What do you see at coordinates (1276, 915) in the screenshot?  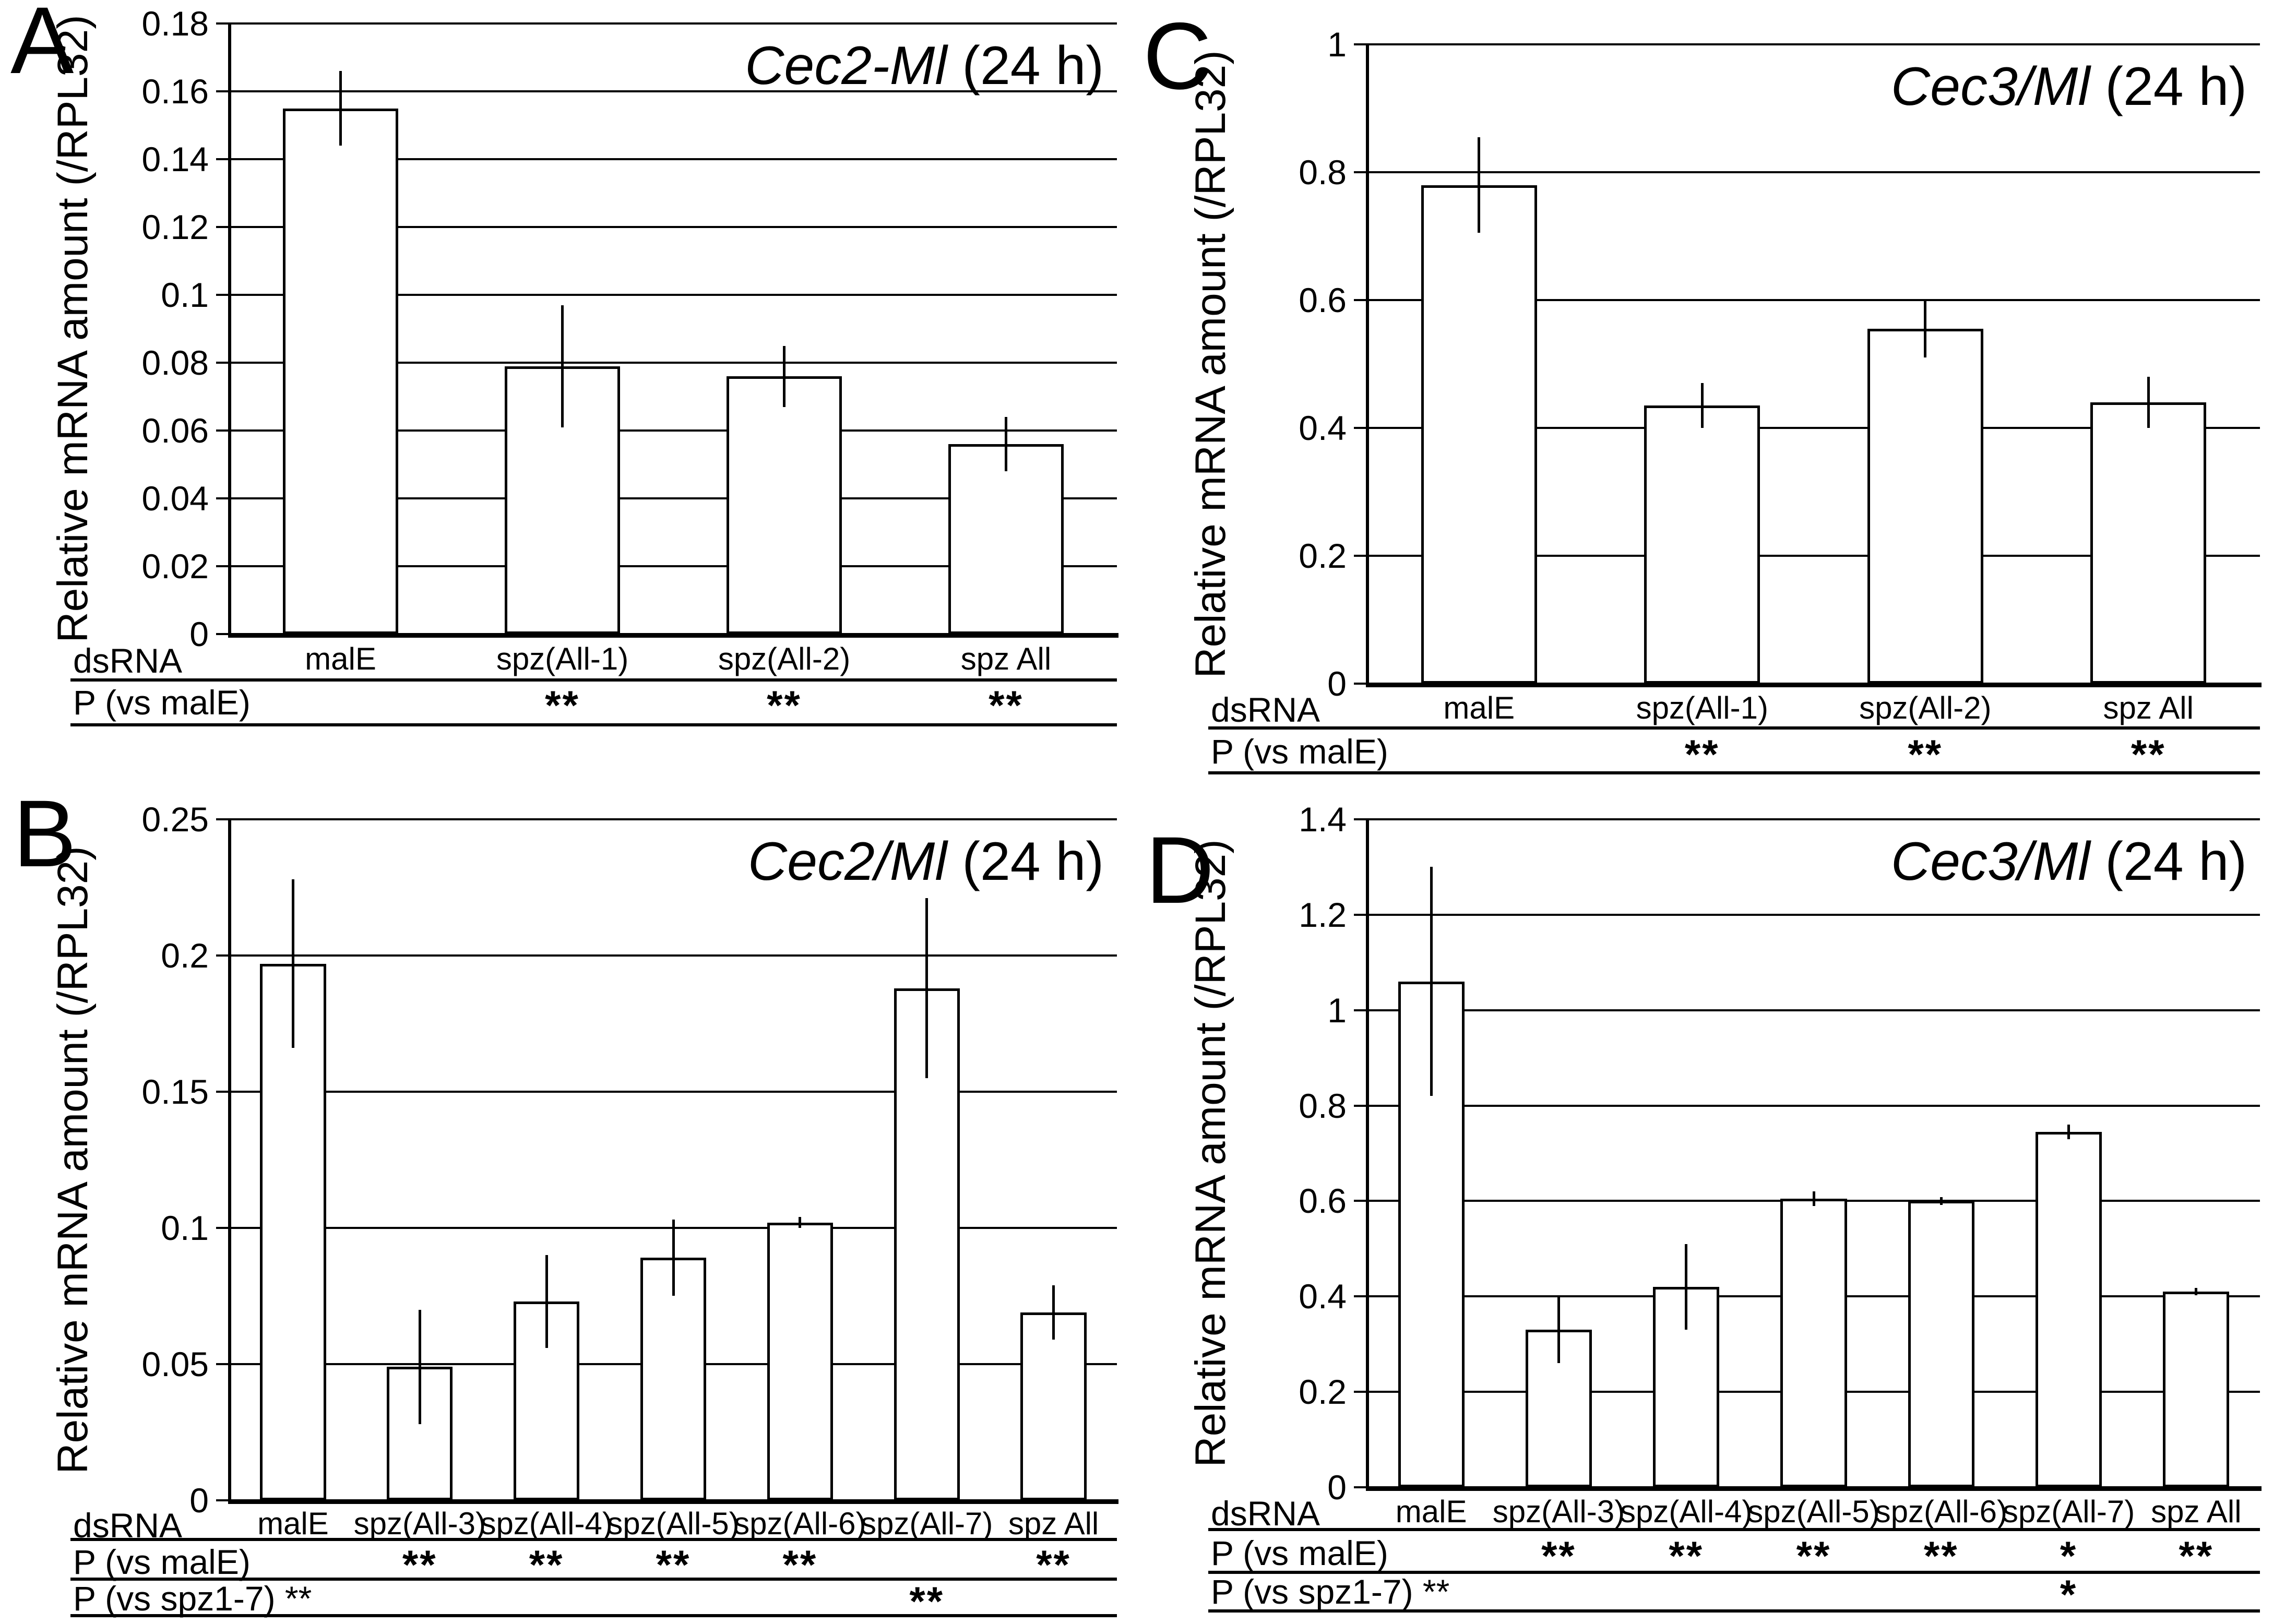 I see `y-tick-label: 1.2` at bounding box center [1276, 915].